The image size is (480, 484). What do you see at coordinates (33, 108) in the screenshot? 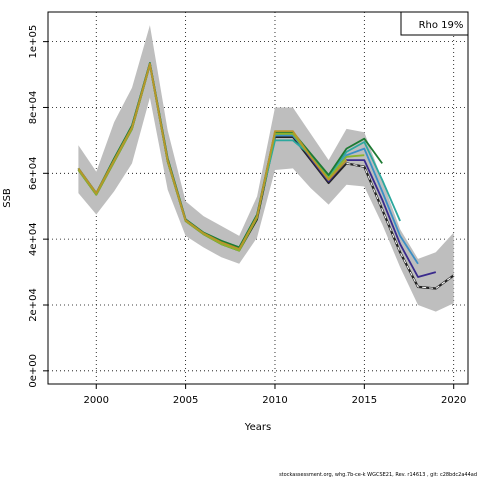
I see `y-tick-label: 8e+04` at bounding box center [33, 108].